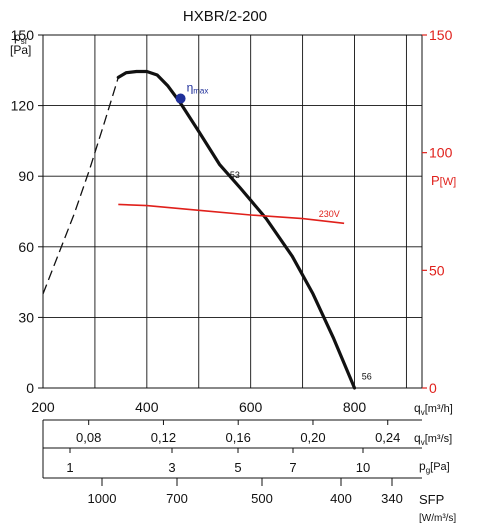 This screenshot has width=477, height=532. I want to click on y-tick-label: 150, so click(23, 35).